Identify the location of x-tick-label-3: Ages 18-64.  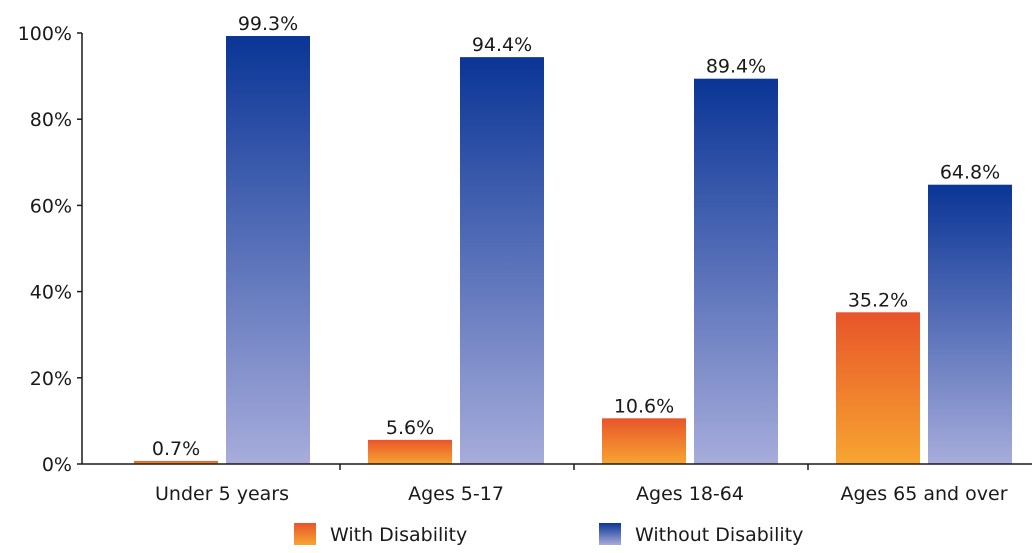
(690, 494).